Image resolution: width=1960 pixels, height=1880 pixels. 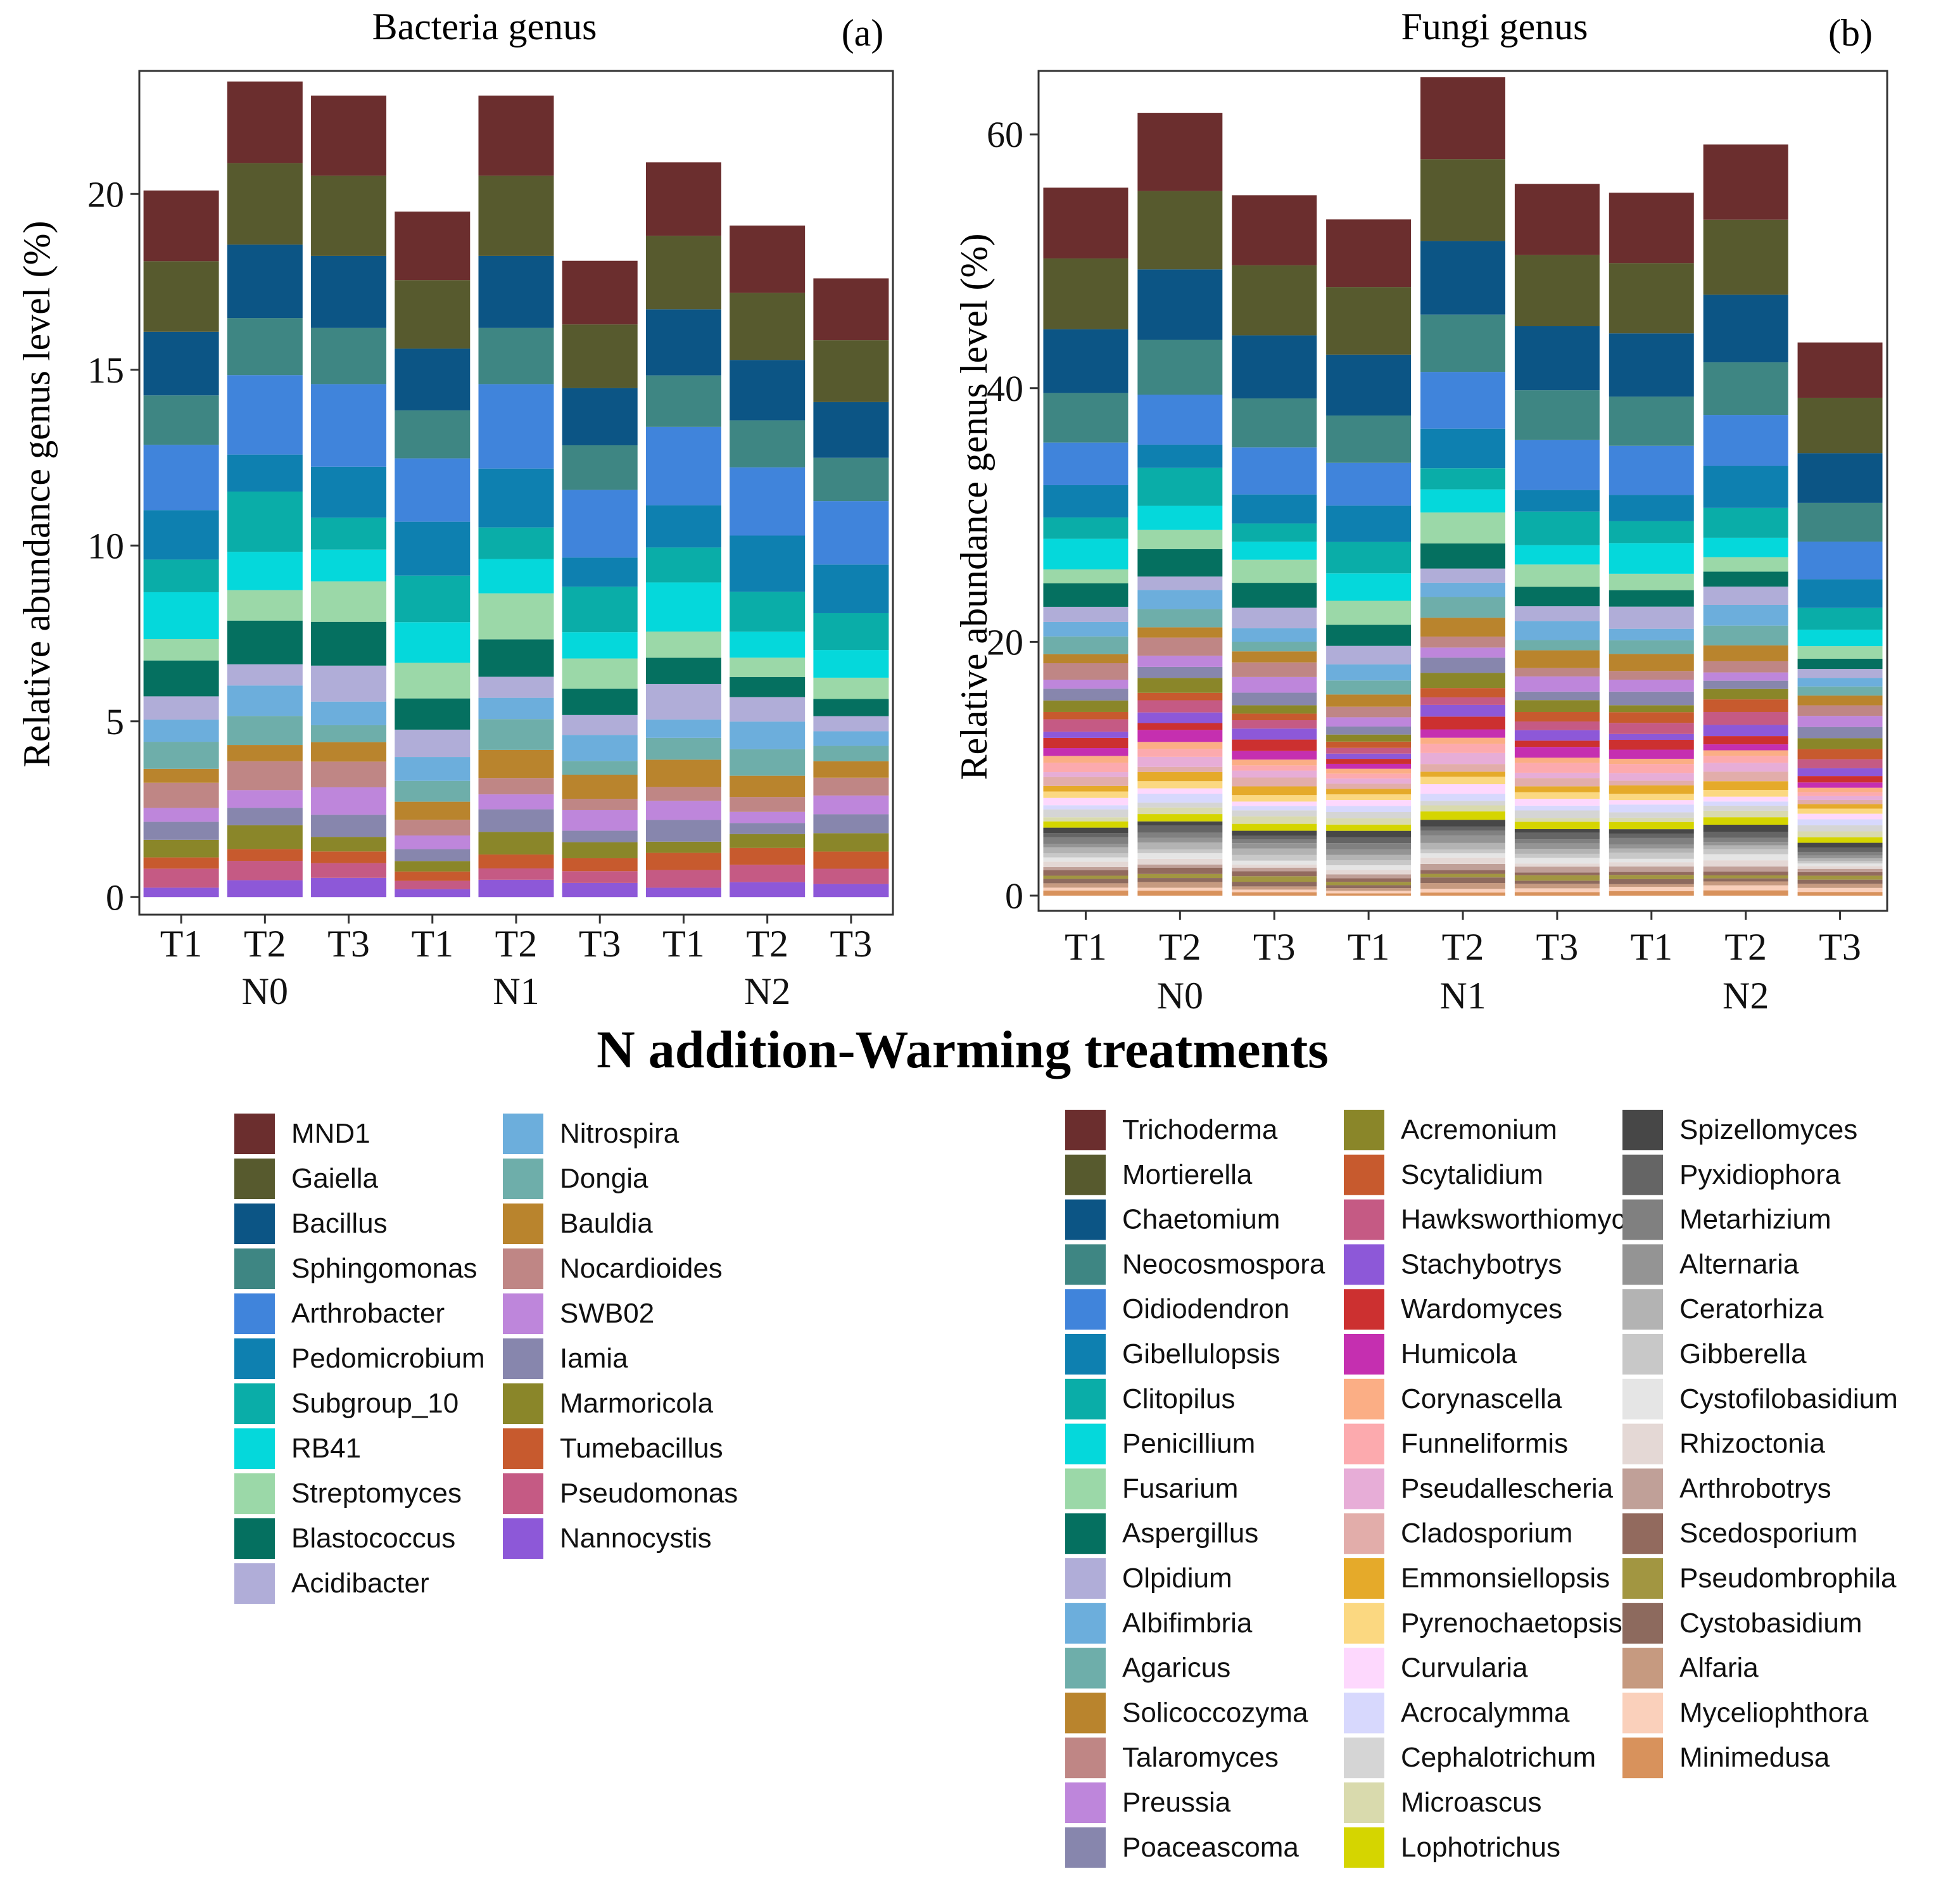 What do you see at coordinates (1652, 790) in the screenshot?
I see `bar-segment-emmonsiellopsis` at bounding box center [1652, 790].